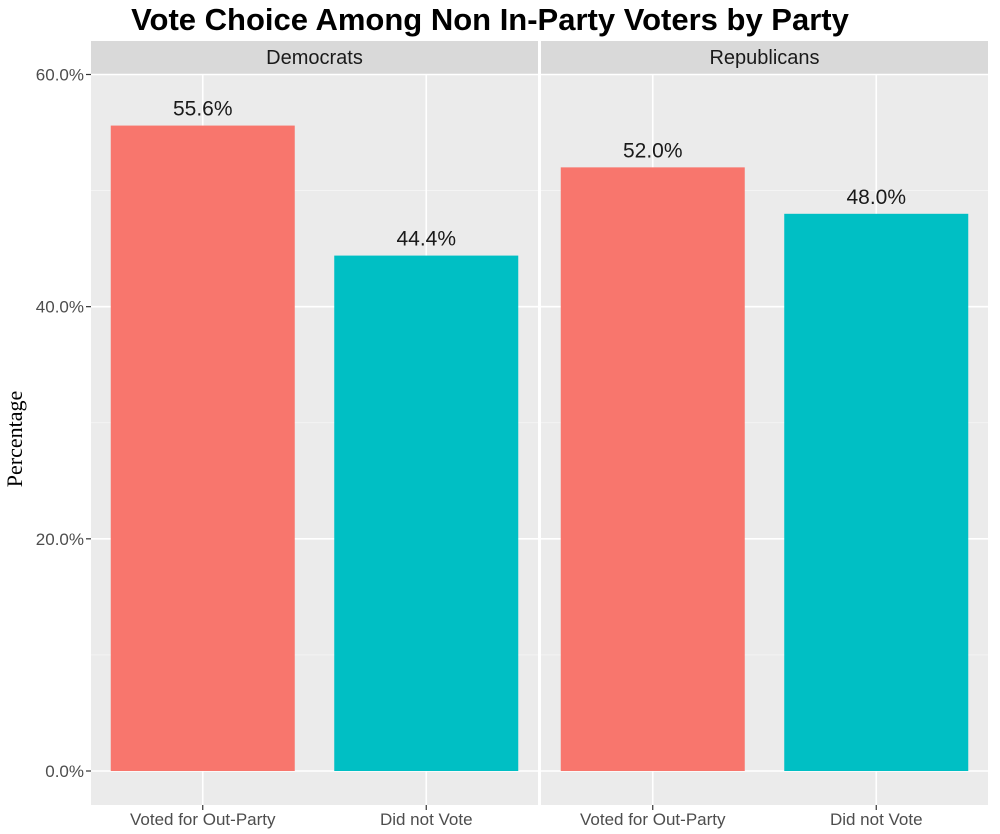  I want to click on facet-strip-label: Democrats, so click(314, 58).